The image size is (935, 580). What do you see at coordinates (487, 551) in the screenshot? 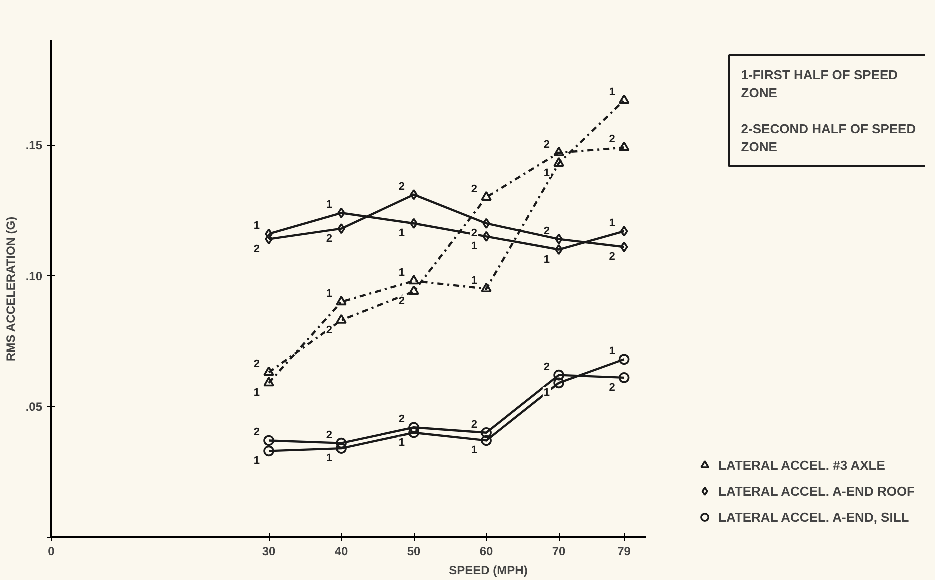
I see `x-tick-label: 60` at bounding box center [487, 551].